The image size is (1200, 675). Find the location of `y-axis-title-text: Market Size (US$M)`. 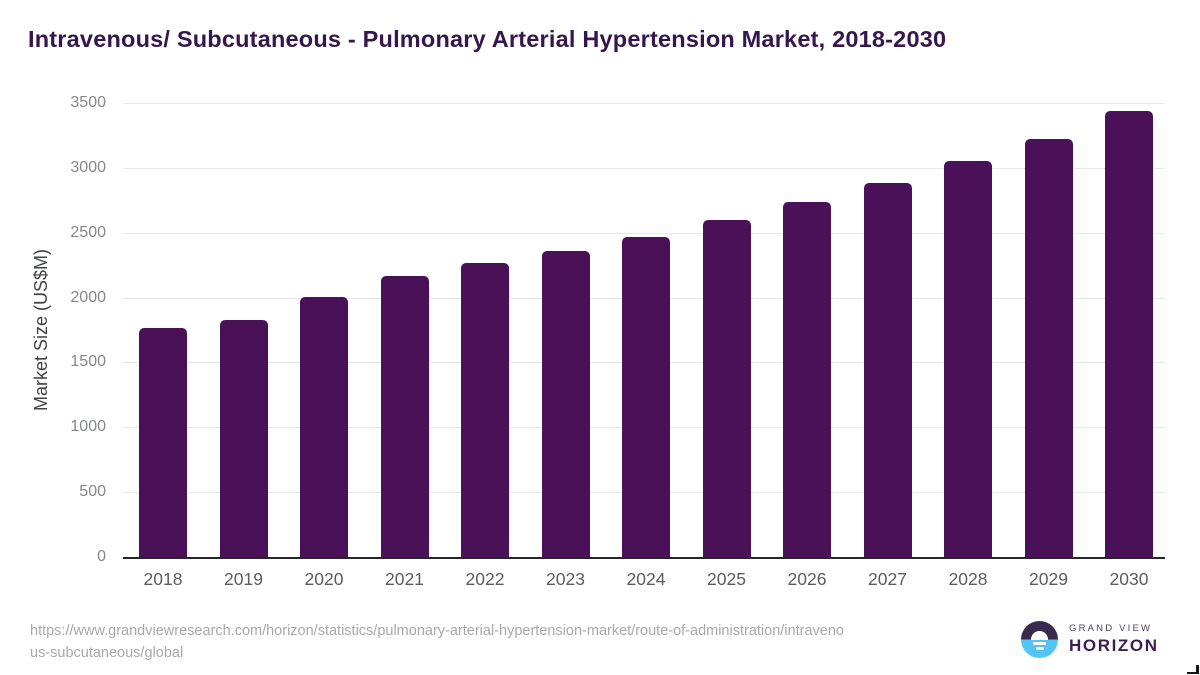

y-axis-title-text: Market Size (US$M) is located at coordinates (40, 330).